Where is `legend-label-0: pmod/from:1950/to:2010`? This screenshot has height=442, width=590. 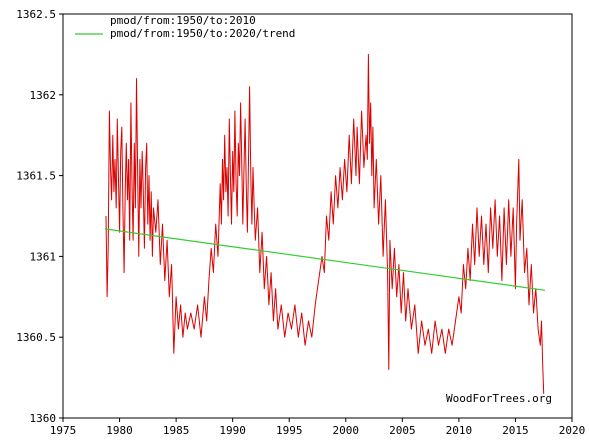 legend-label-0: pmod/from:1950/to:2010 is located at coordinates (183, 20).